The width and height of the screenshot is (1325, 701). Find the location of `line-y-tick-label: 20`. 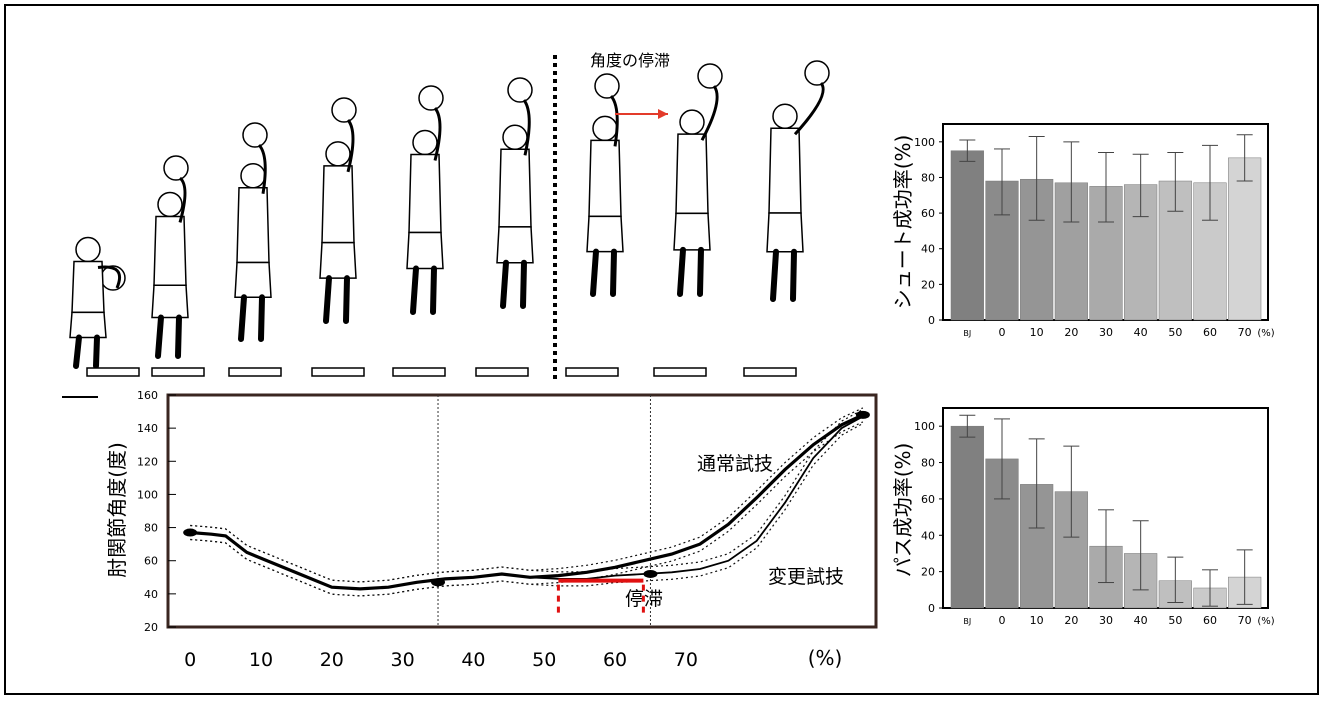

line-y-tick-label: 20 is located at coordinates (151, 627).